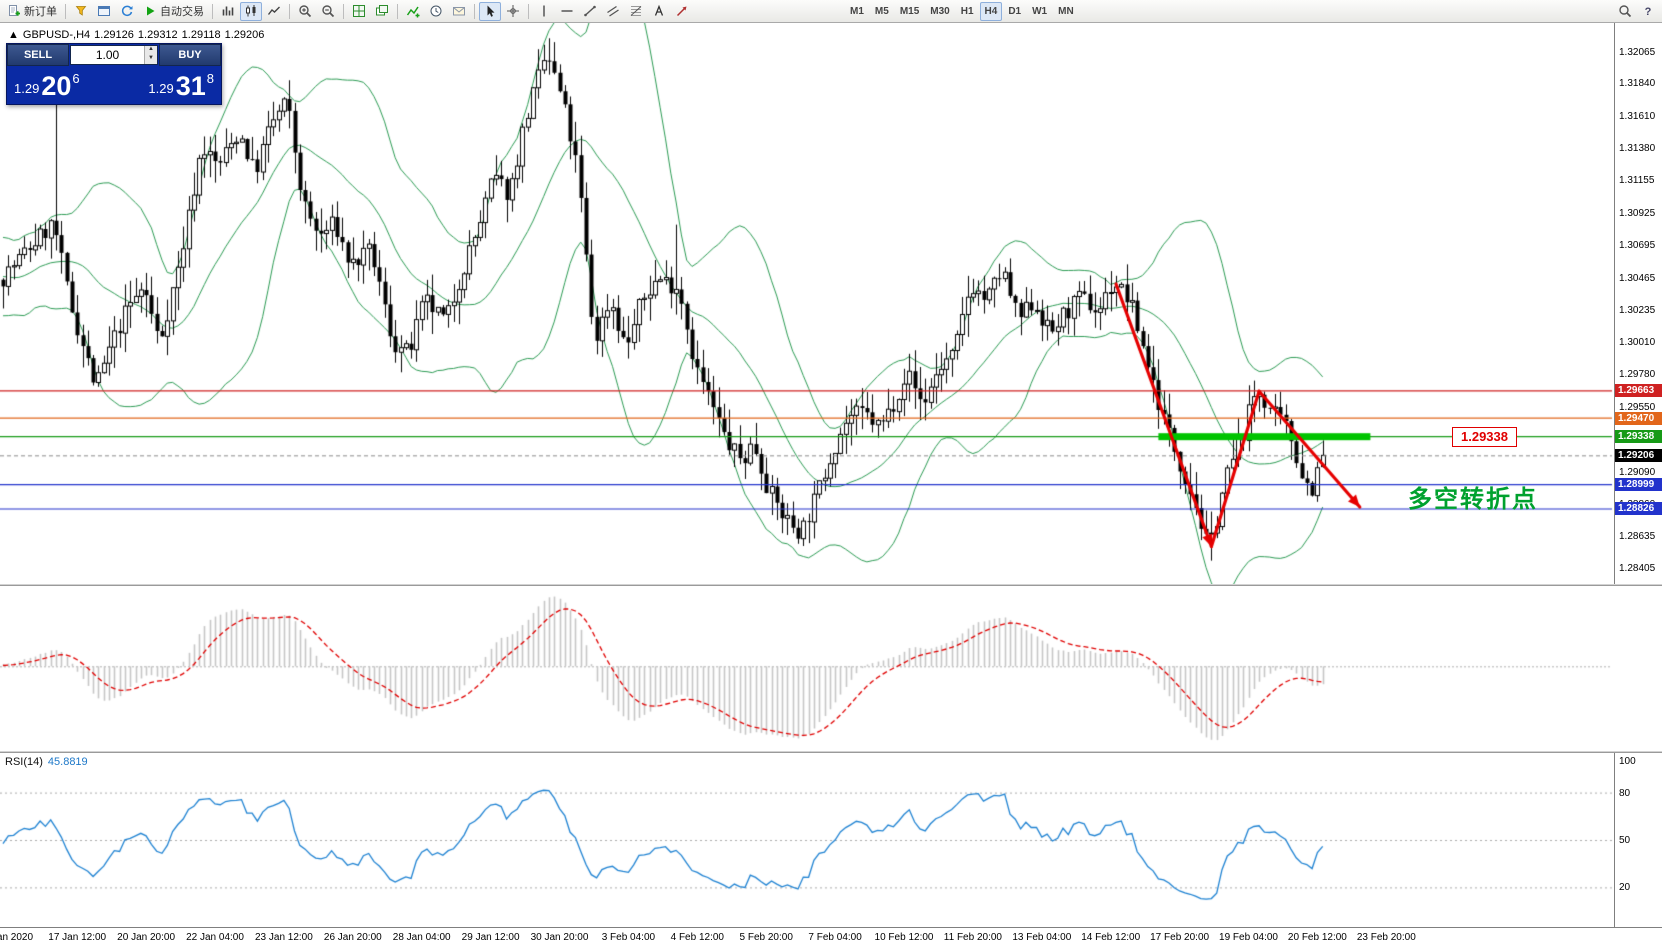  What do you see at coordinates (182, 12) in the screenshot?
I see `toolbar-button-label: 自动交易` at bounding box center [182, 12].